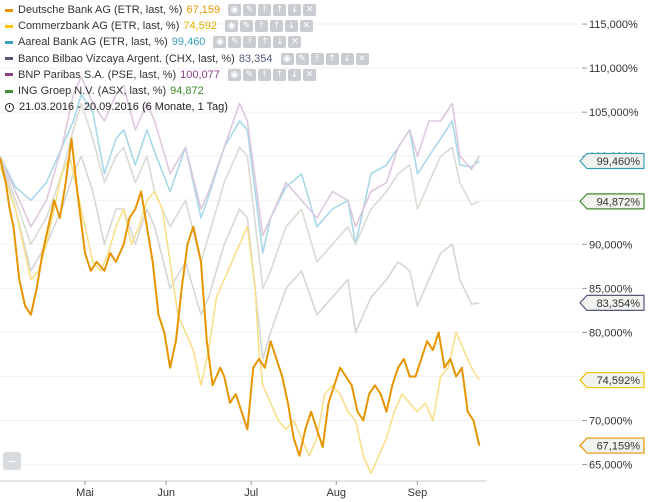  What do you see at coordinates (251, 493) in the screenshot?
I see `x-tick-label: Jul` at bounding box center [251, 493].